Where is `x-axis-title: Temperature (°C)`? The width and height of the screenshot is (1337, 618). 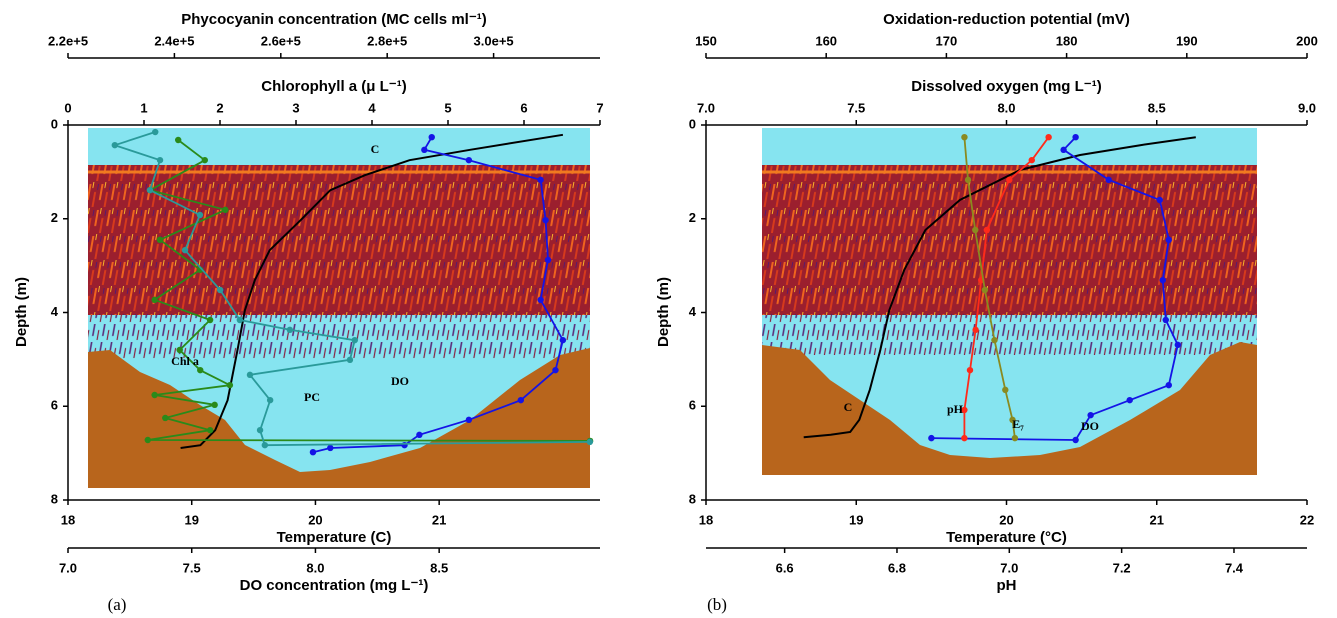
x-axis-title: Temperature (°C) is located at coordinates (1006, 537).